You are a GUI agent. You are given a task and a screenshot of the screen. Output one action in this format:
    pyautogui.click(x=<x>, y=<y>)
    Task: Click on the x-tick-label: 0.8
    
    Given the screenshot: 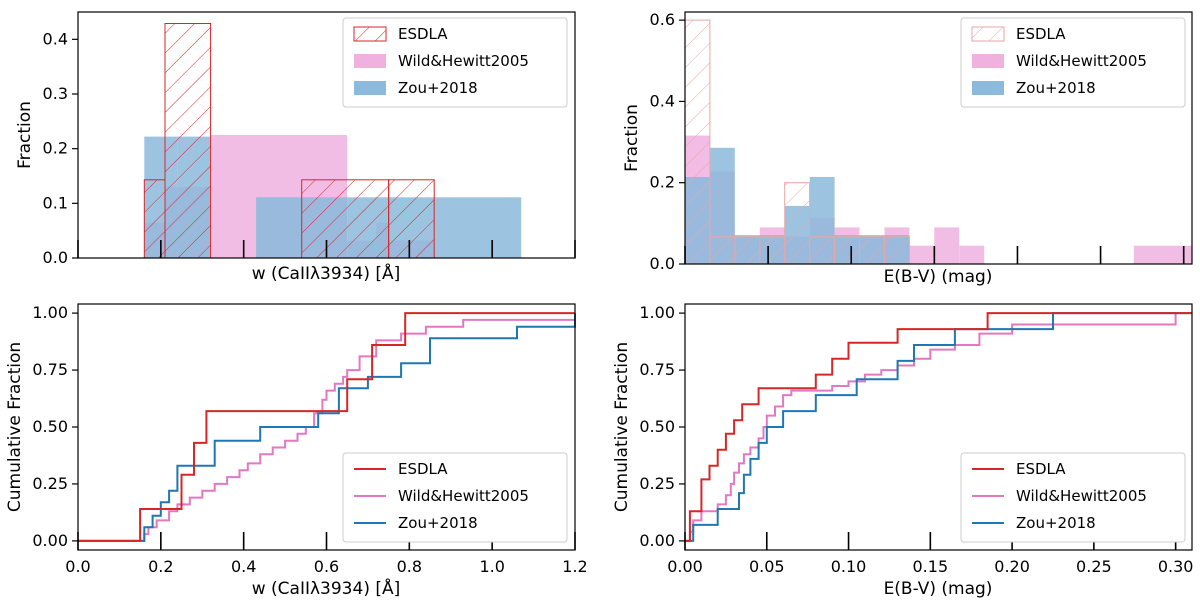 What is the action you would take?
    pyautogui.click(x=409, y=566)
    